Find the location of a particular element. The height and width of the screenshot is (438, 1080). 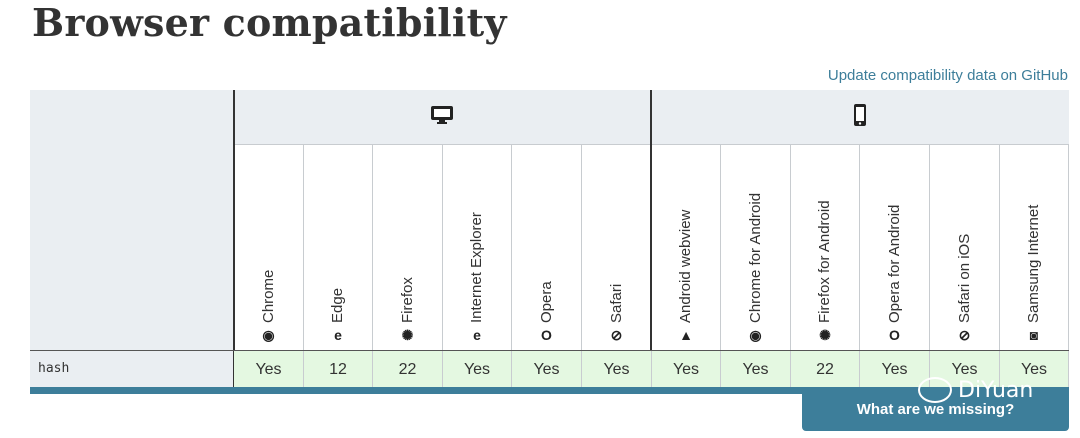

browser-name: Android webview is located at coordinates (685, 266).